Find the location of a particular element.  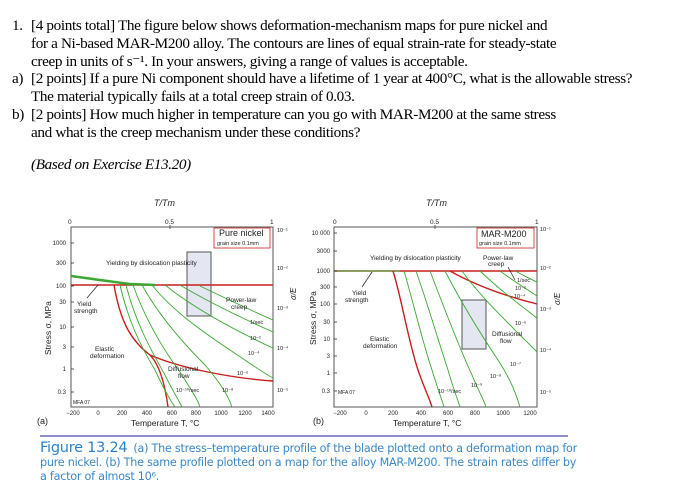

chart-a-region-yielding: Yielding by dislocation plasticity is located at coordinates (152, 263).